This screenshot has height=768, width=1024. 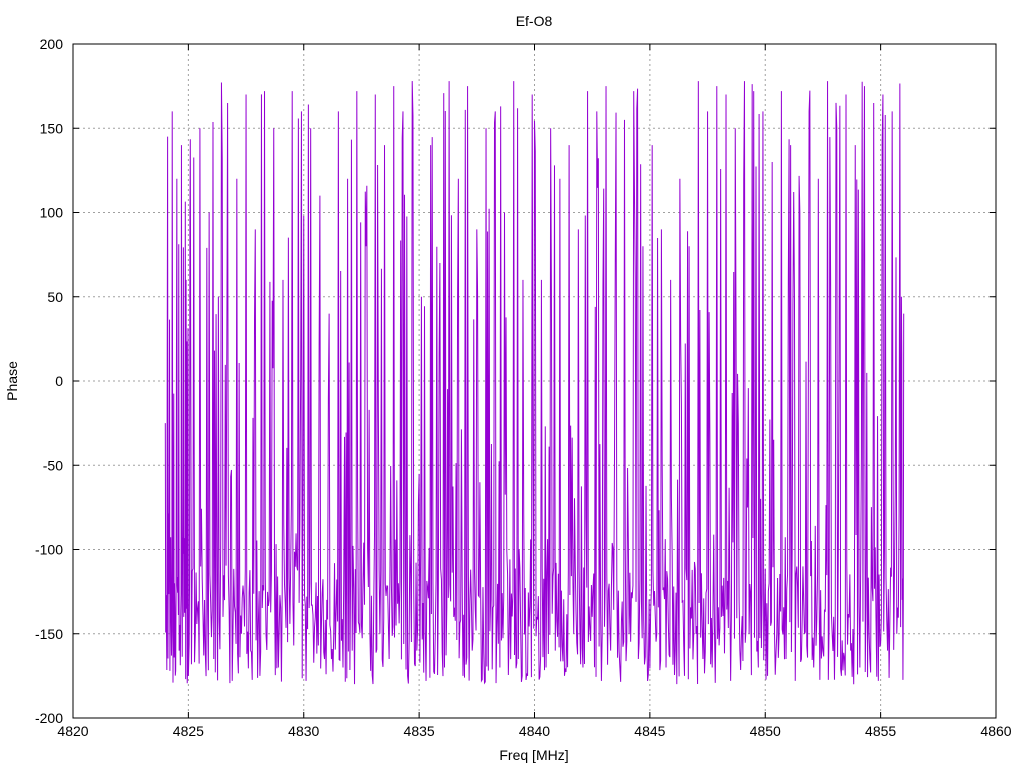 What do you see at coordinates (649, 731) in the screenshot?
I see `x-tick-label: 4845` at bounding box center [649, 731].